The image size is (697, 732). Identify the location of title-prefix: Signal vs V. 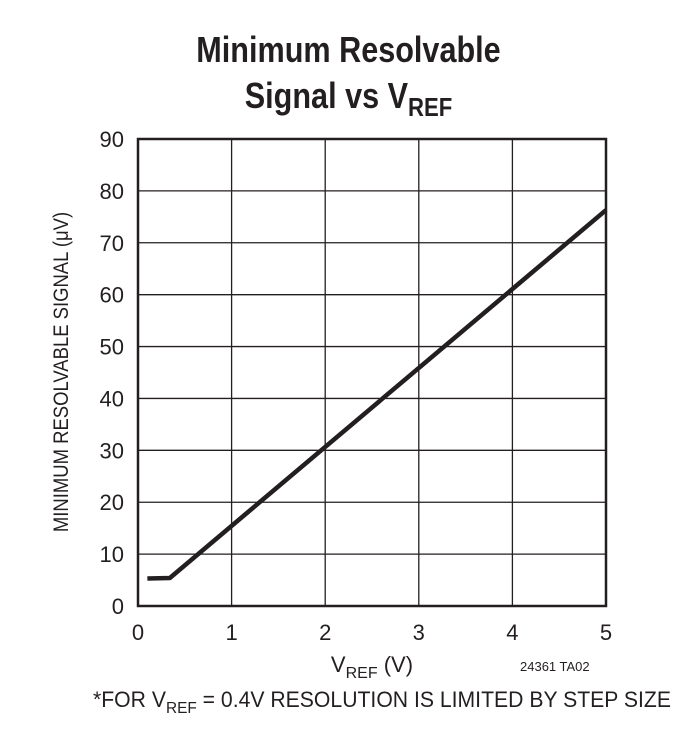
(326, 95).